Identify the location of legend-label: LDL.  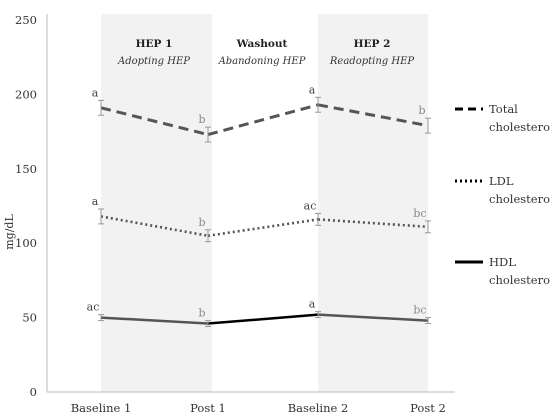
(501, 181).